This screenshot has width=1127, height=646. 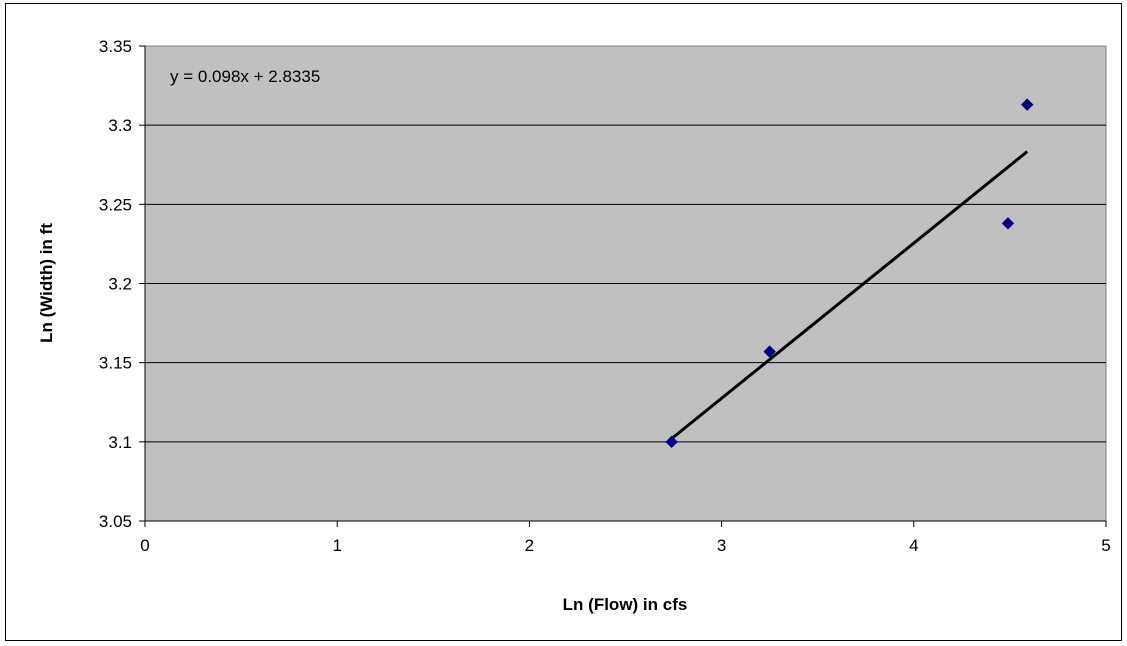 I want to click on y-tick-label-5: 3.3, so click(x=120, y=125).